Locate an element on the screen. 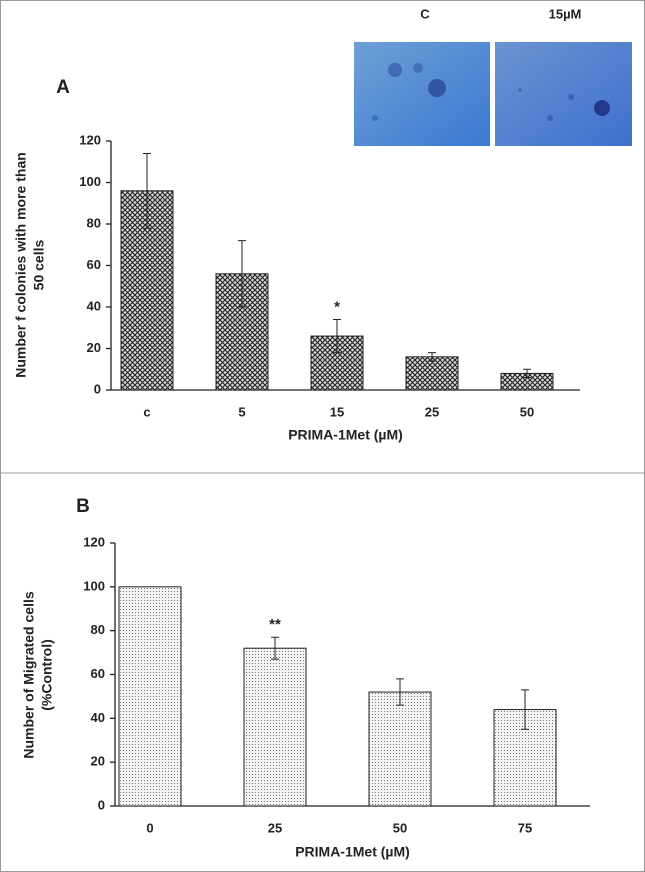  x-tick-label: 15 is located at coordinates (337, 411).